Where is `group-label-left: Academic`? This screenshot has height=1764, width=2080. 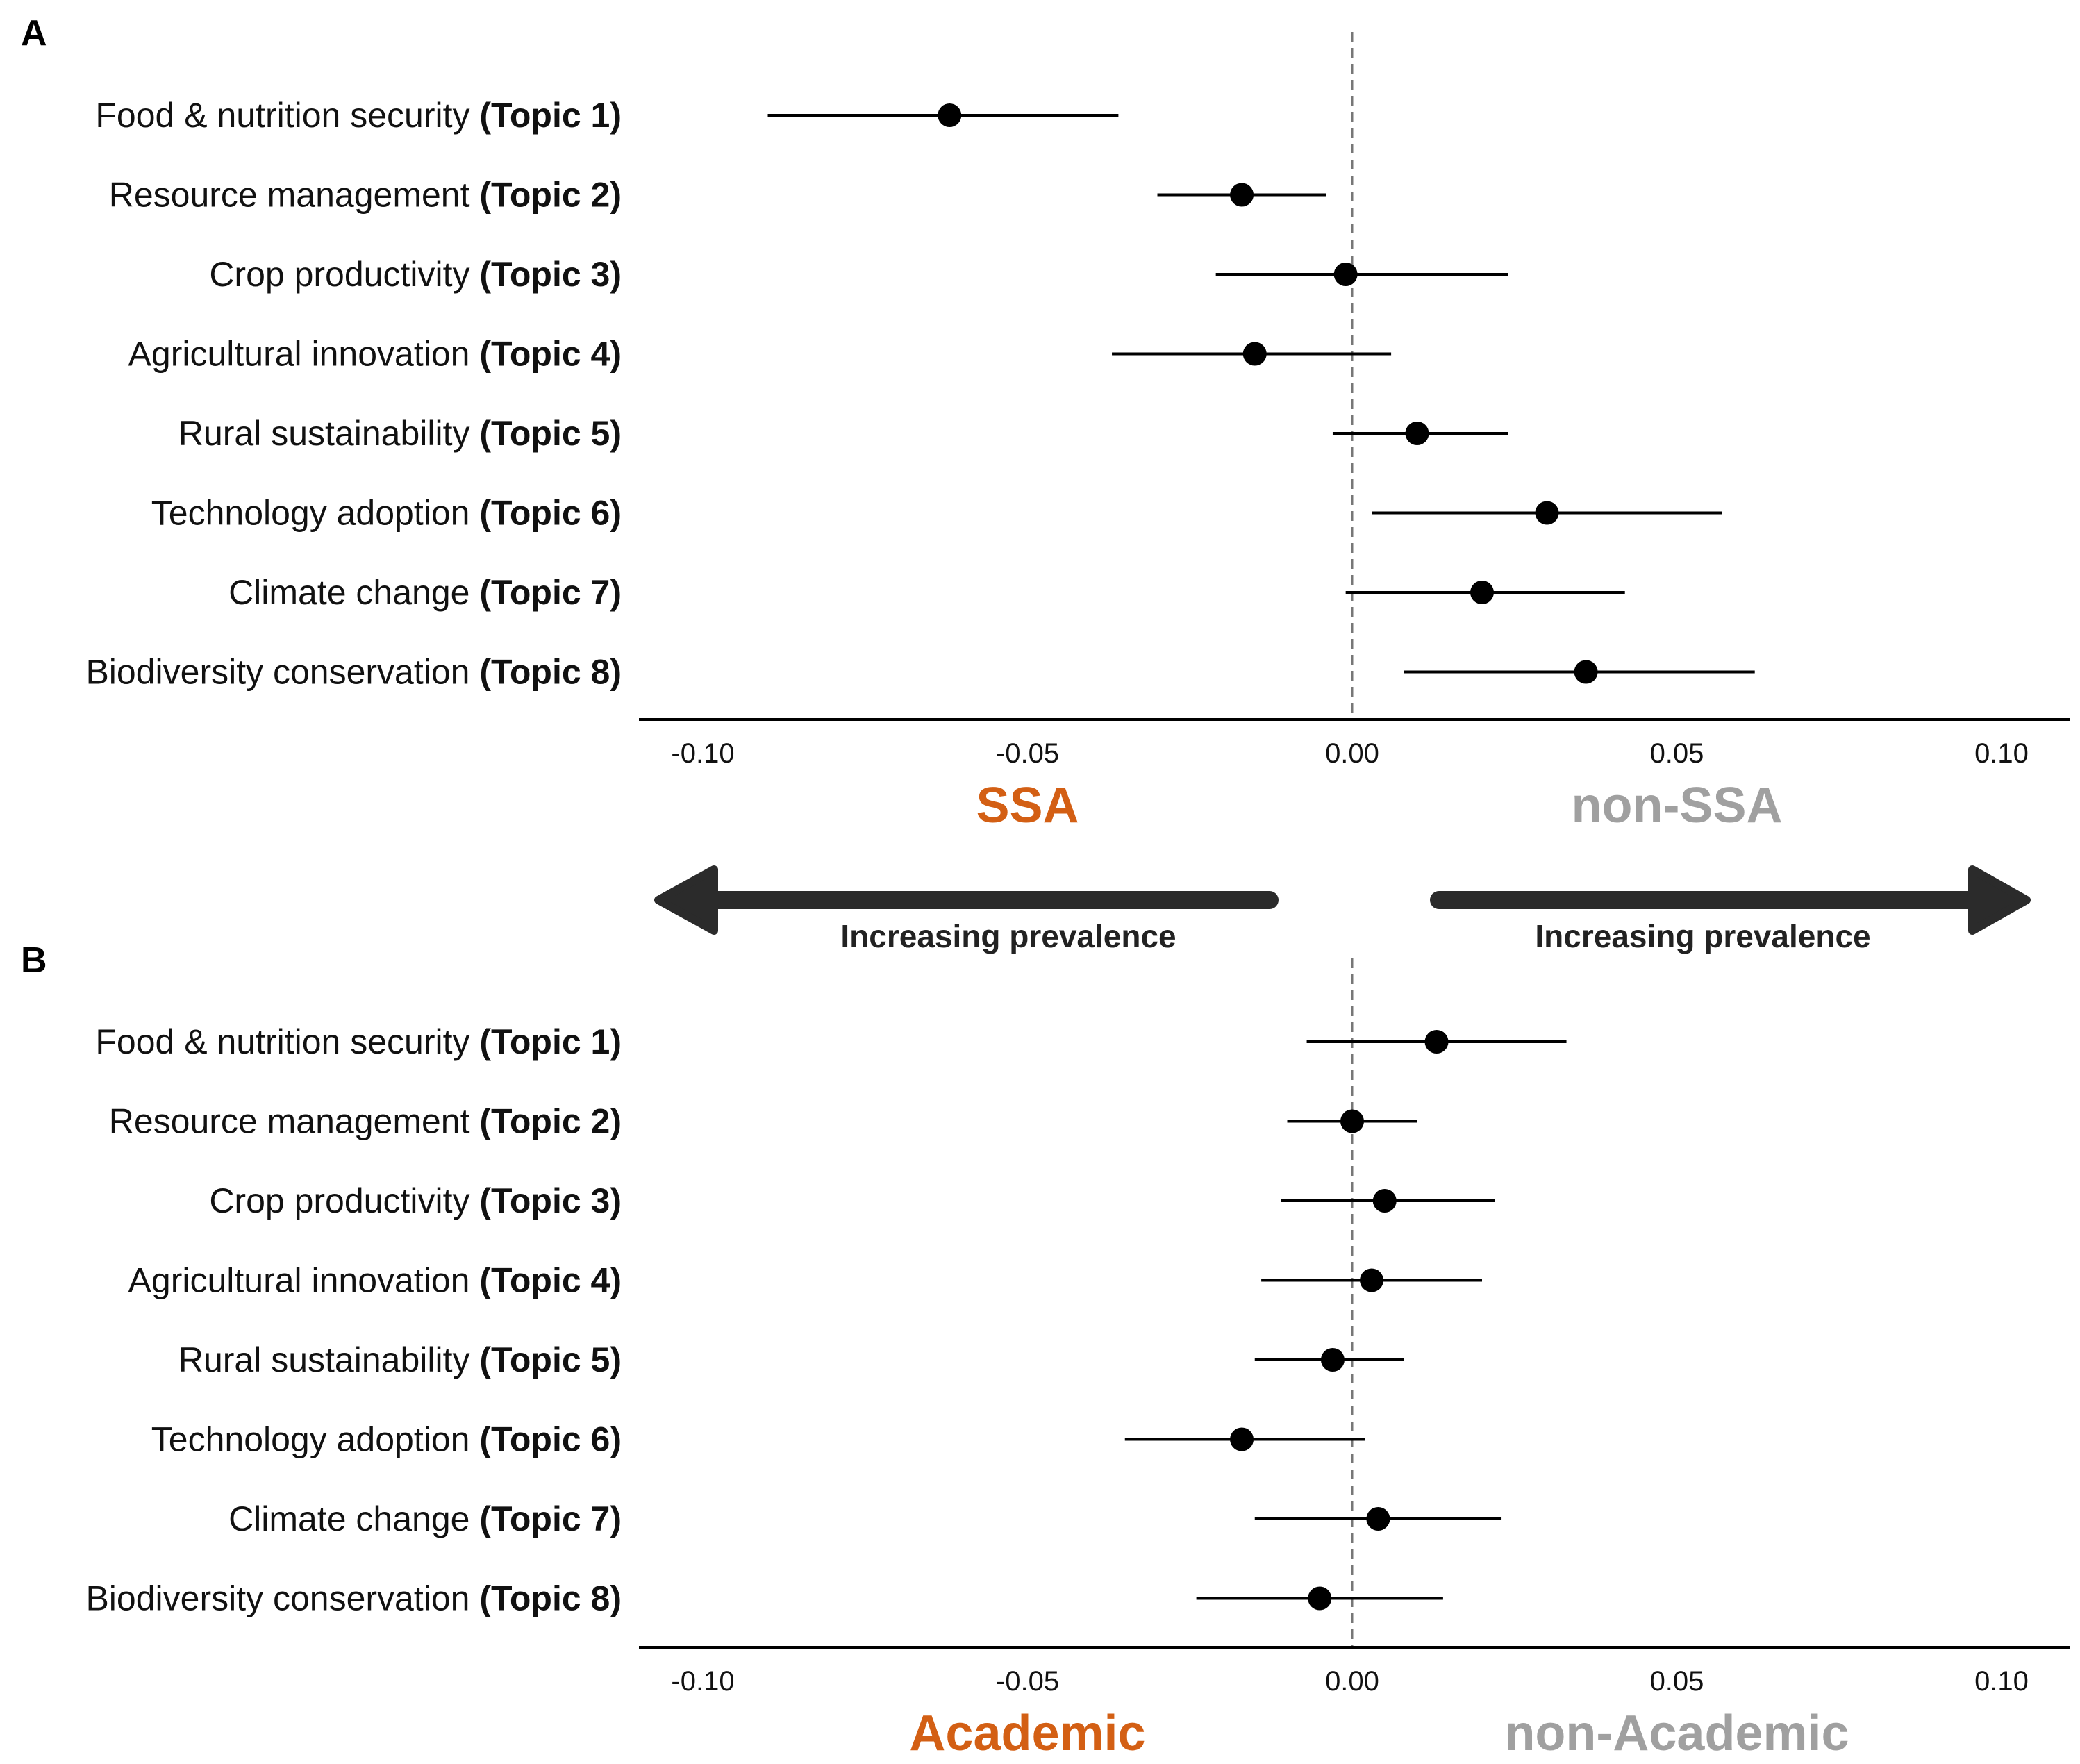
group-label-left: Academic is located at coordinates (1027, 1733).